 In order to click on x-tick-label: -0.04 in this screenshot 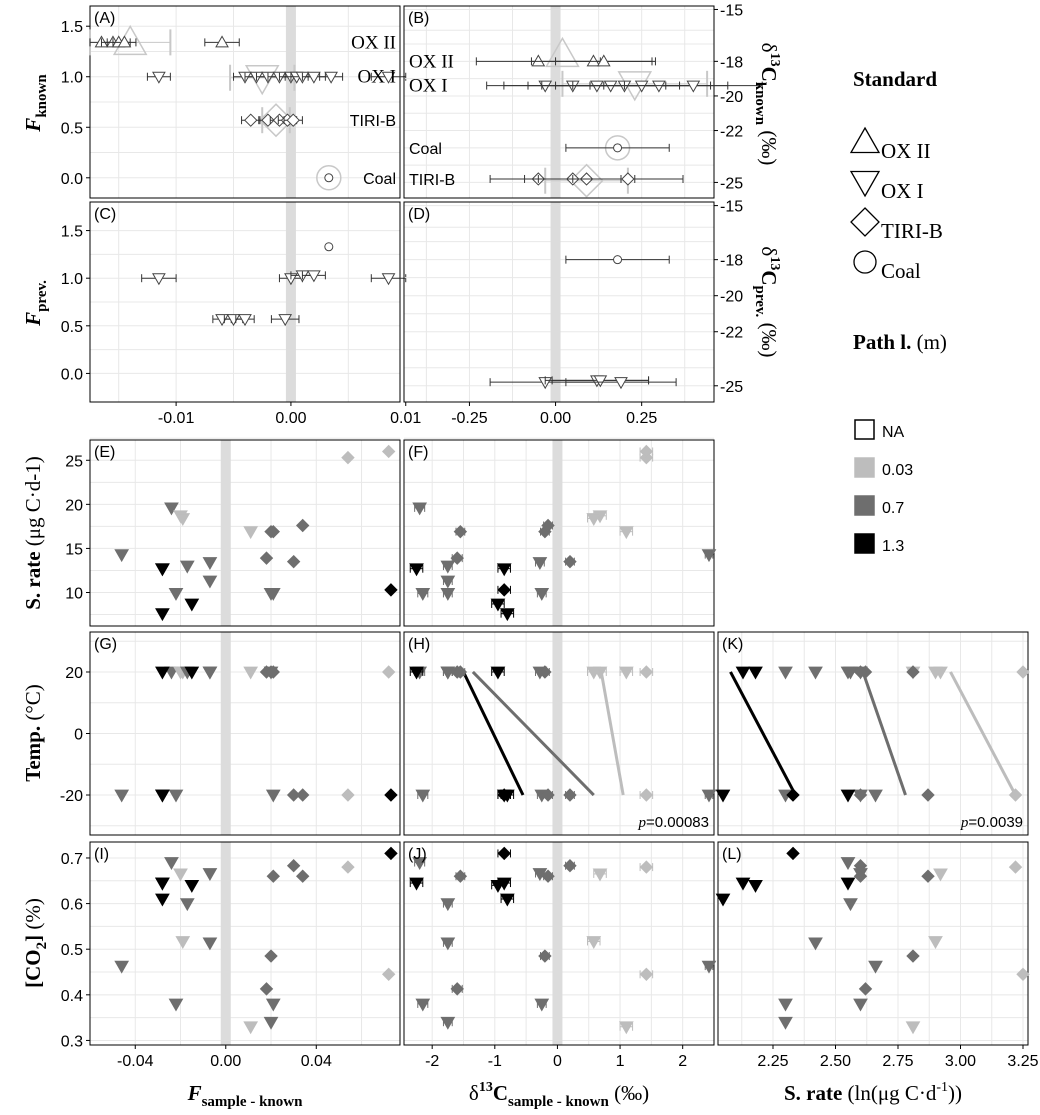, I will do `click(135, 1061)`.